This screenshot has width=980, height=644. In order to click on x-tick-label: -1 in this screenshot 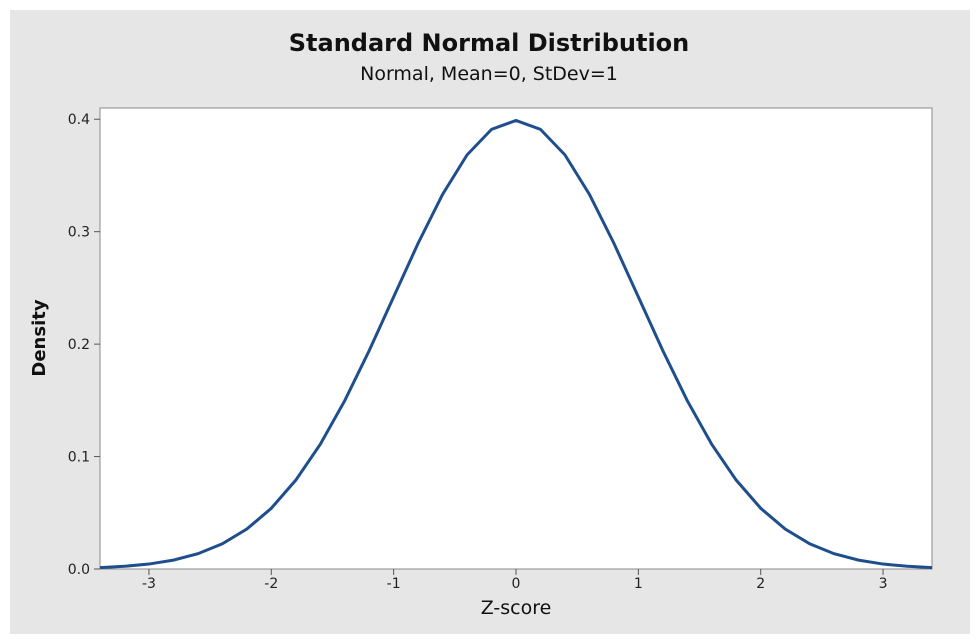, I will do `click(394, 584)`.